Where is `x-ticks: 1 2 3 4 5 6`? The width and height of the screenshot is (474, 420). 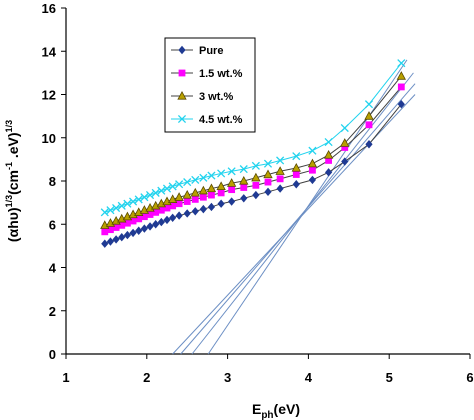
x-ticks: 1 2 3 4 5 6 is located at coordinates (268, 369).